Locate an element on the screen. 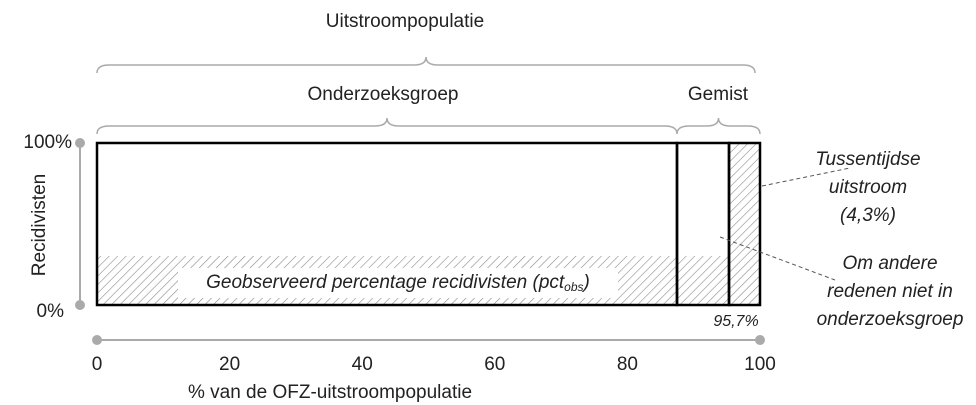 Image resolution: width=976 pixels, height=405 pixels. x-tick-label: 20 is located at coordinates (229, 364).